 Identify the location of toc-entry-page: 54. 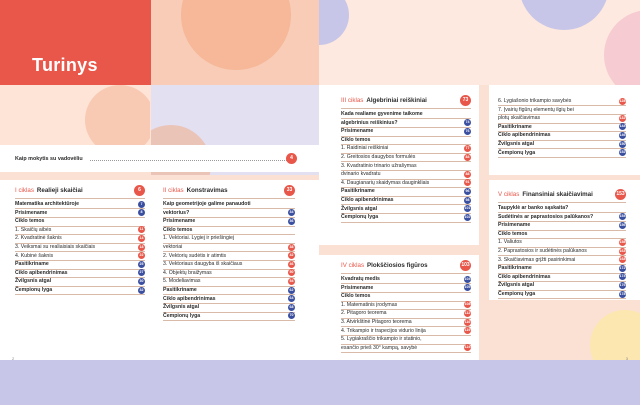
(291, 281).